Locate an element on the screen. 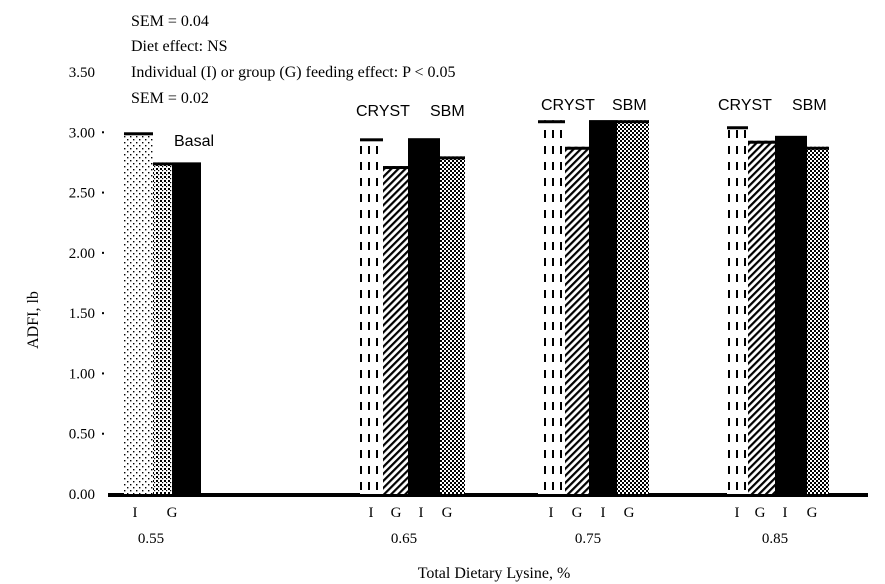 The image size is (885, 584). y-tick-label: 2.00 is located at coordinates (82, 254).